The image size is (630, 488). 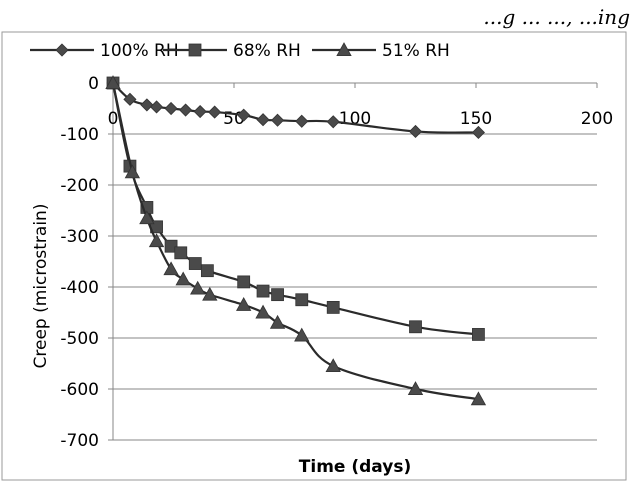 What do you see at coordinates (139, 51) in the screenshot?
I see `legend-label: 100% RH` at bounding box center [139, 51].